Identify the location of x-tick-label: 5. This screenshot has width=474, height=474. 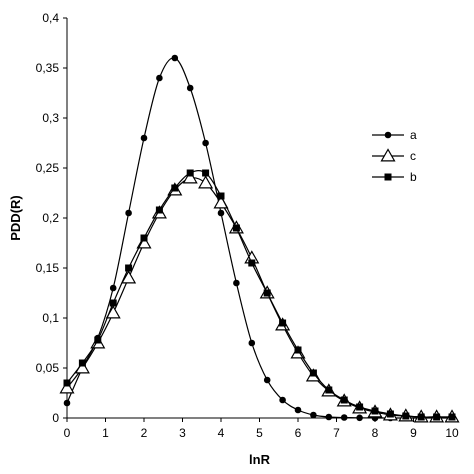
(259, 433).